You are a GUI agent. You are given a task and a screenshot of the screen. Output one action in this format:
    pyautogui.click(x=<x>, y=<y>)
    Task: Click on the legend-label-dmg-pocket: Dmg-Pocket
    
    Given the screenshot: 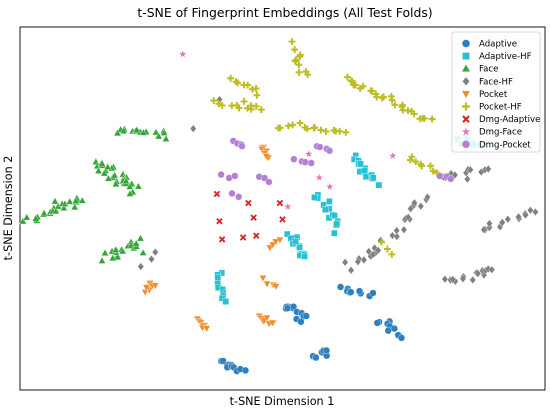 What is the action you would take?
    pyautogui.click(x=505, y=145)
    